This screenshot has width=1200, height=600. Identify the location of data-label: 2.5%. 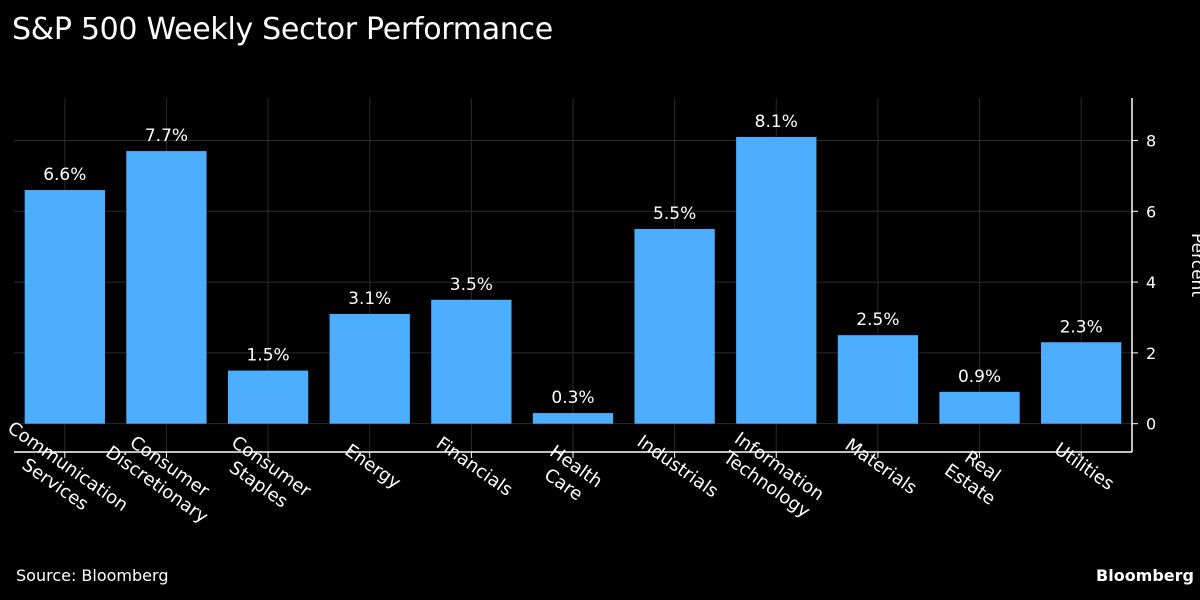
(877, 320).